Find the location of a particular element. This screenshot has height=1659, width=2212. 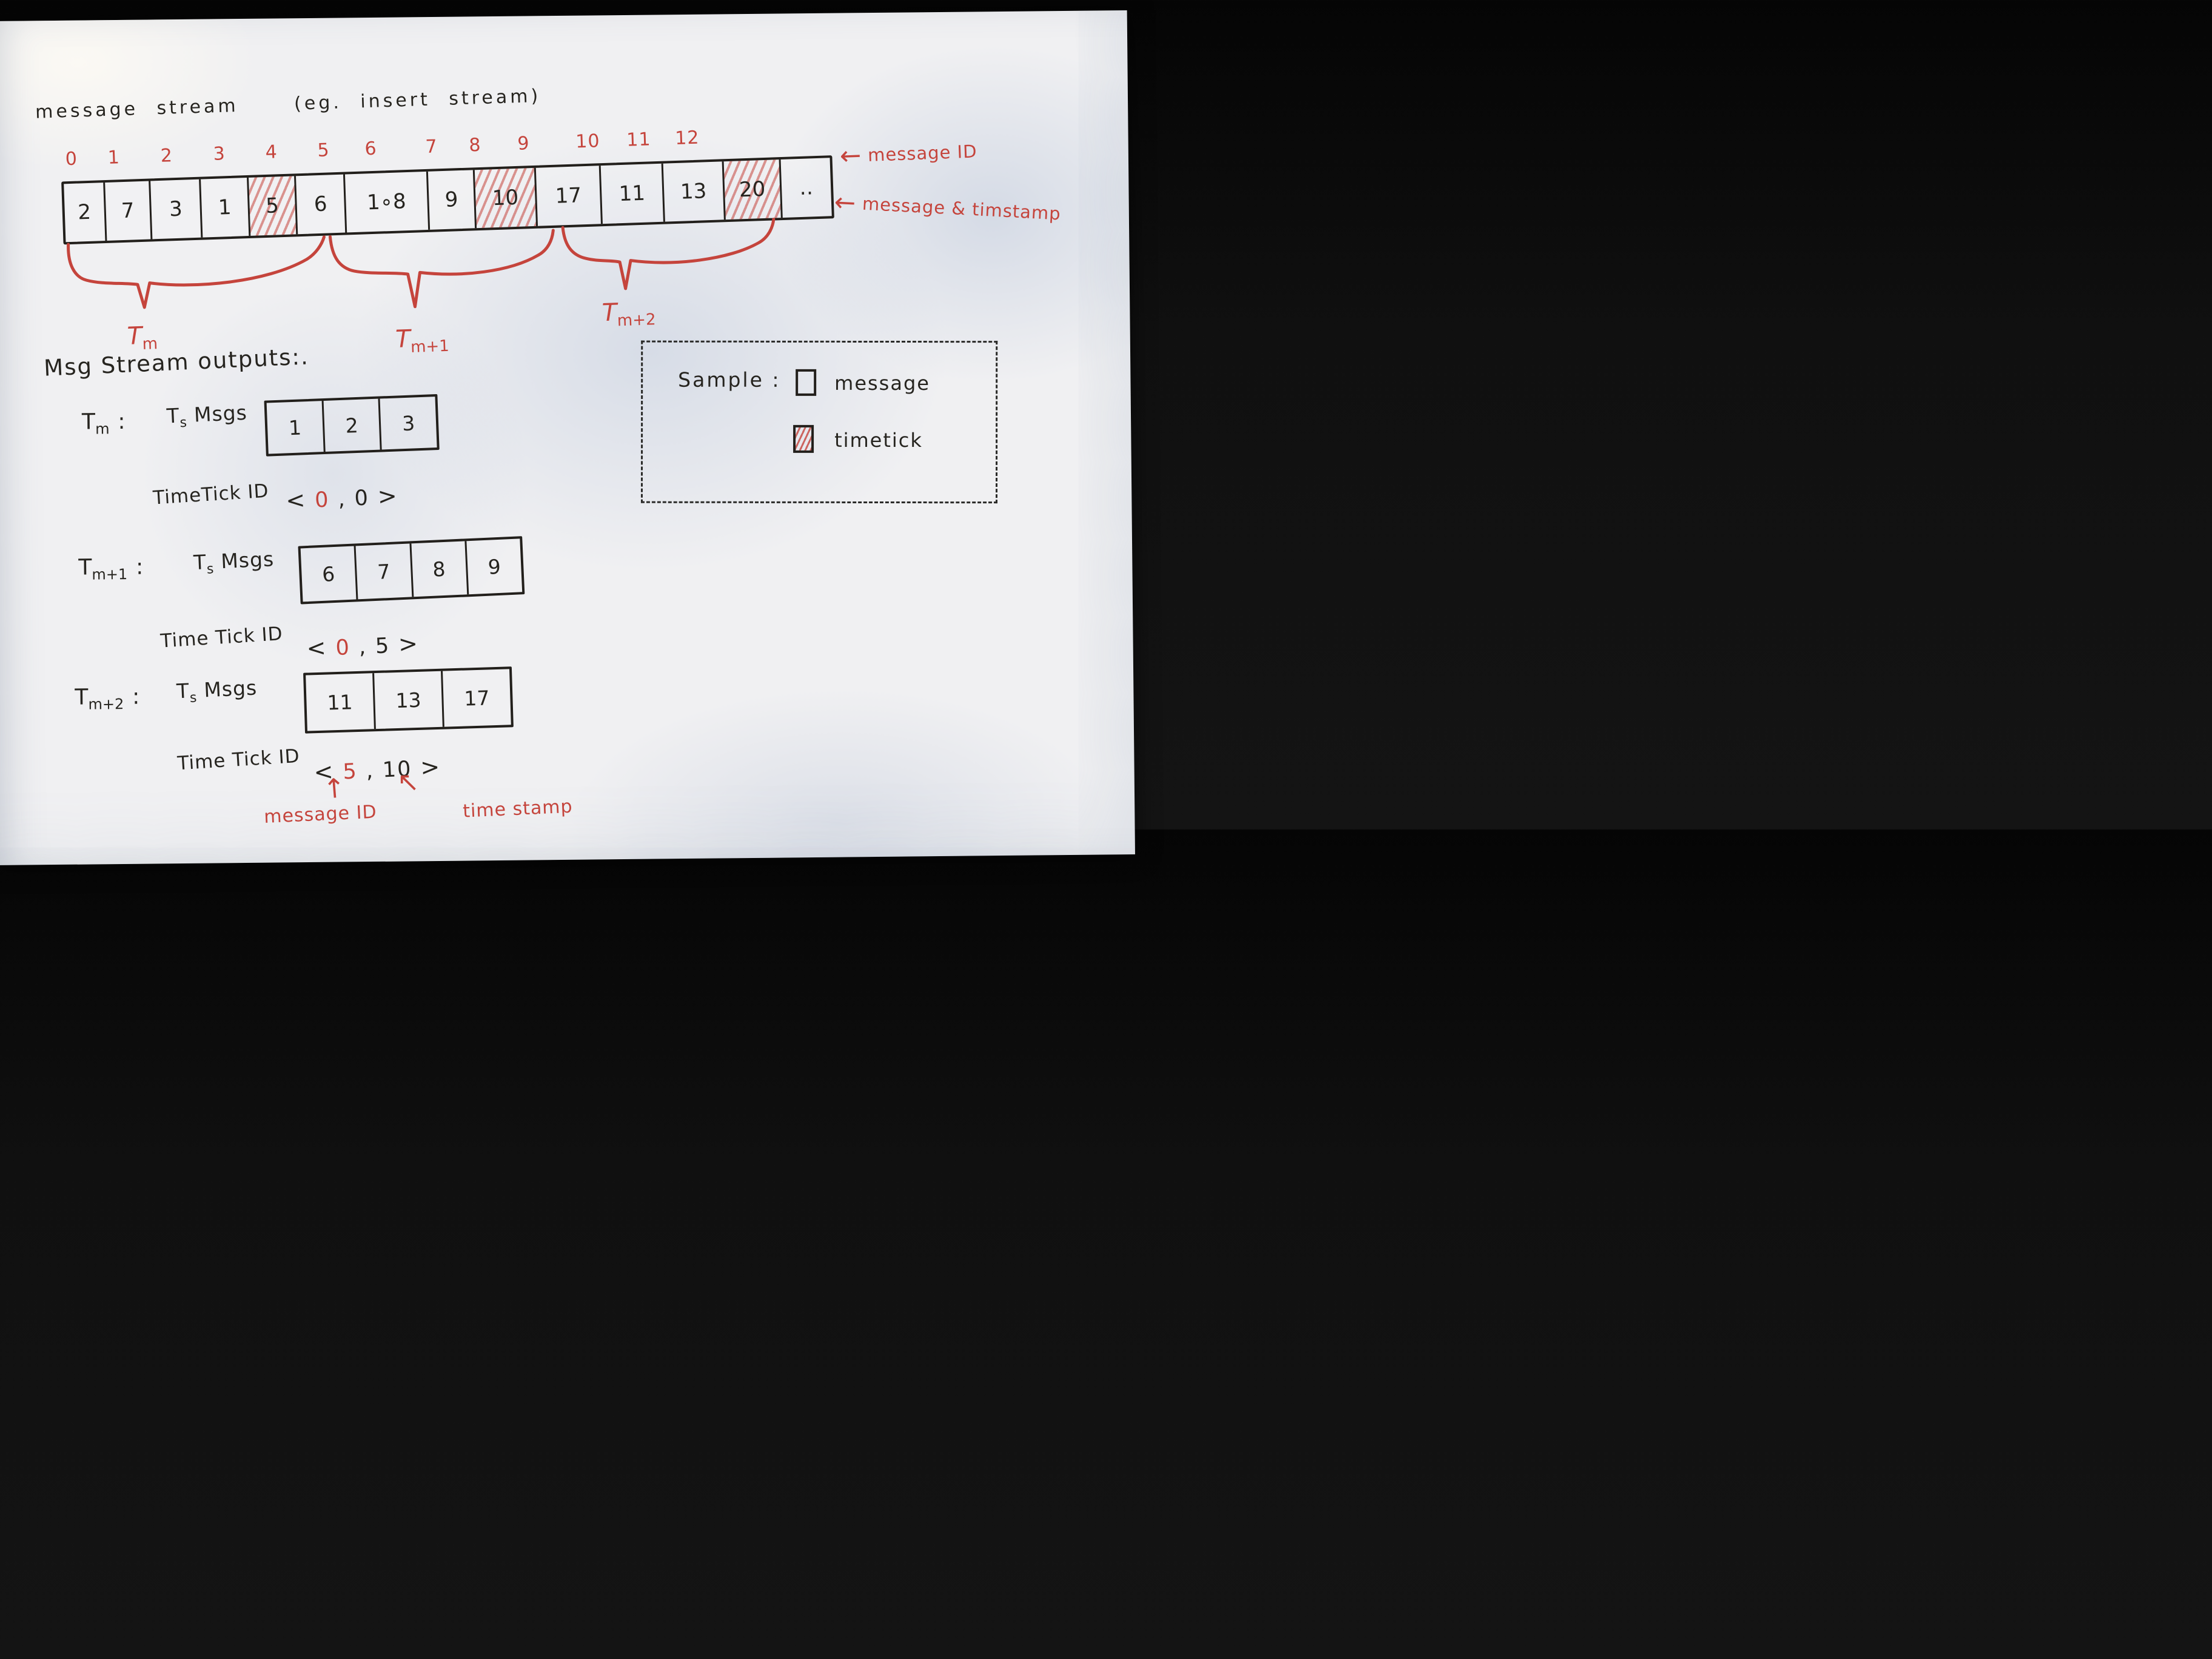

stream-cell-value: ‥ is located at coordinates (806, 188).